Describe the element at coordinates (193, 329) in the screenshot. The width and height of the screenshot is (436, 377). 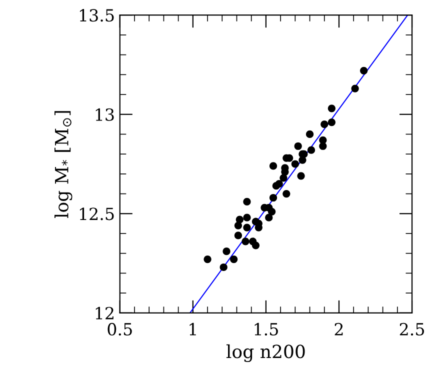
I see `x-tick-label: 1` at that location.